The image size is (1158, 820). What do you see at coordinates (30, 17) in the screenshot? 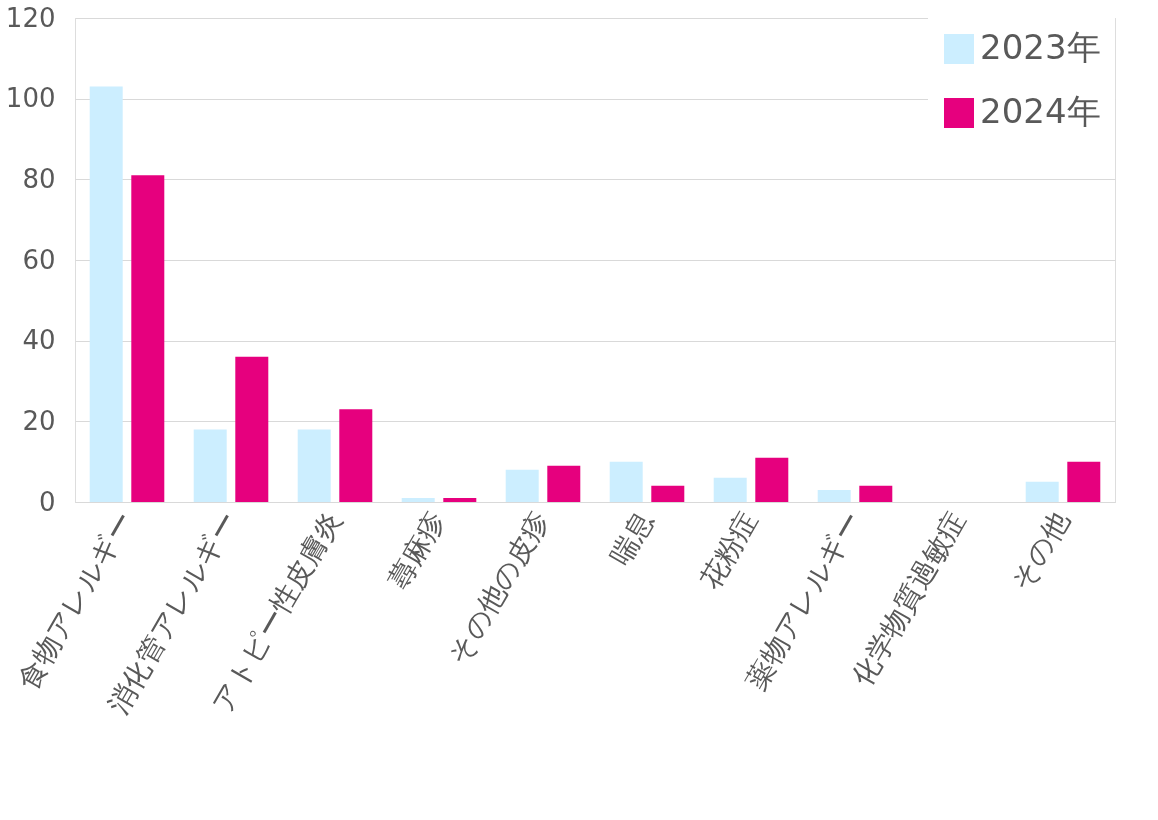
I see `y-tick-label: 120` at bounding box center [30, 17].